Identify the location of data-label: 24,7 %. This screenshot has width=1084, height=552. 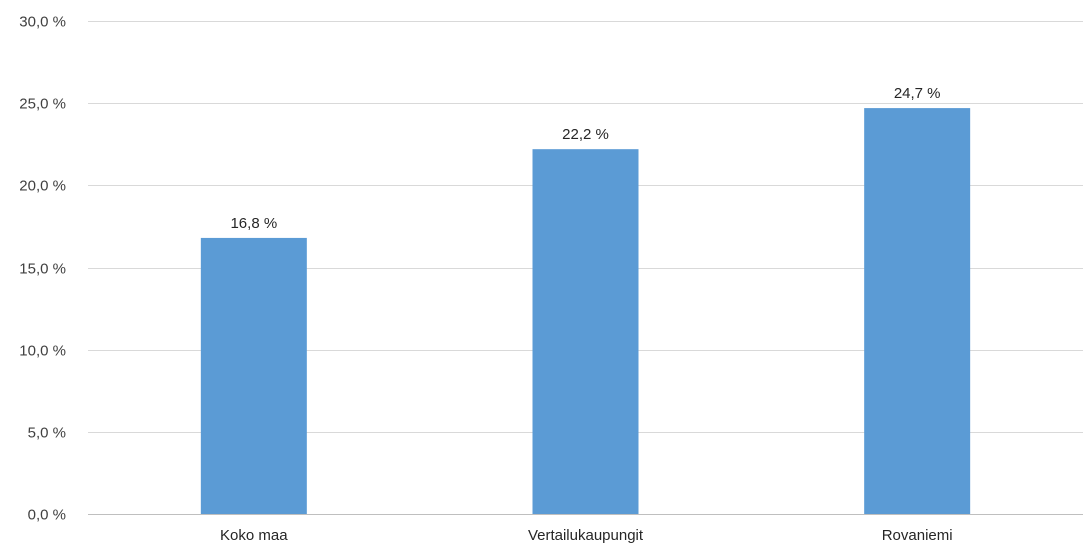
(917, 93).